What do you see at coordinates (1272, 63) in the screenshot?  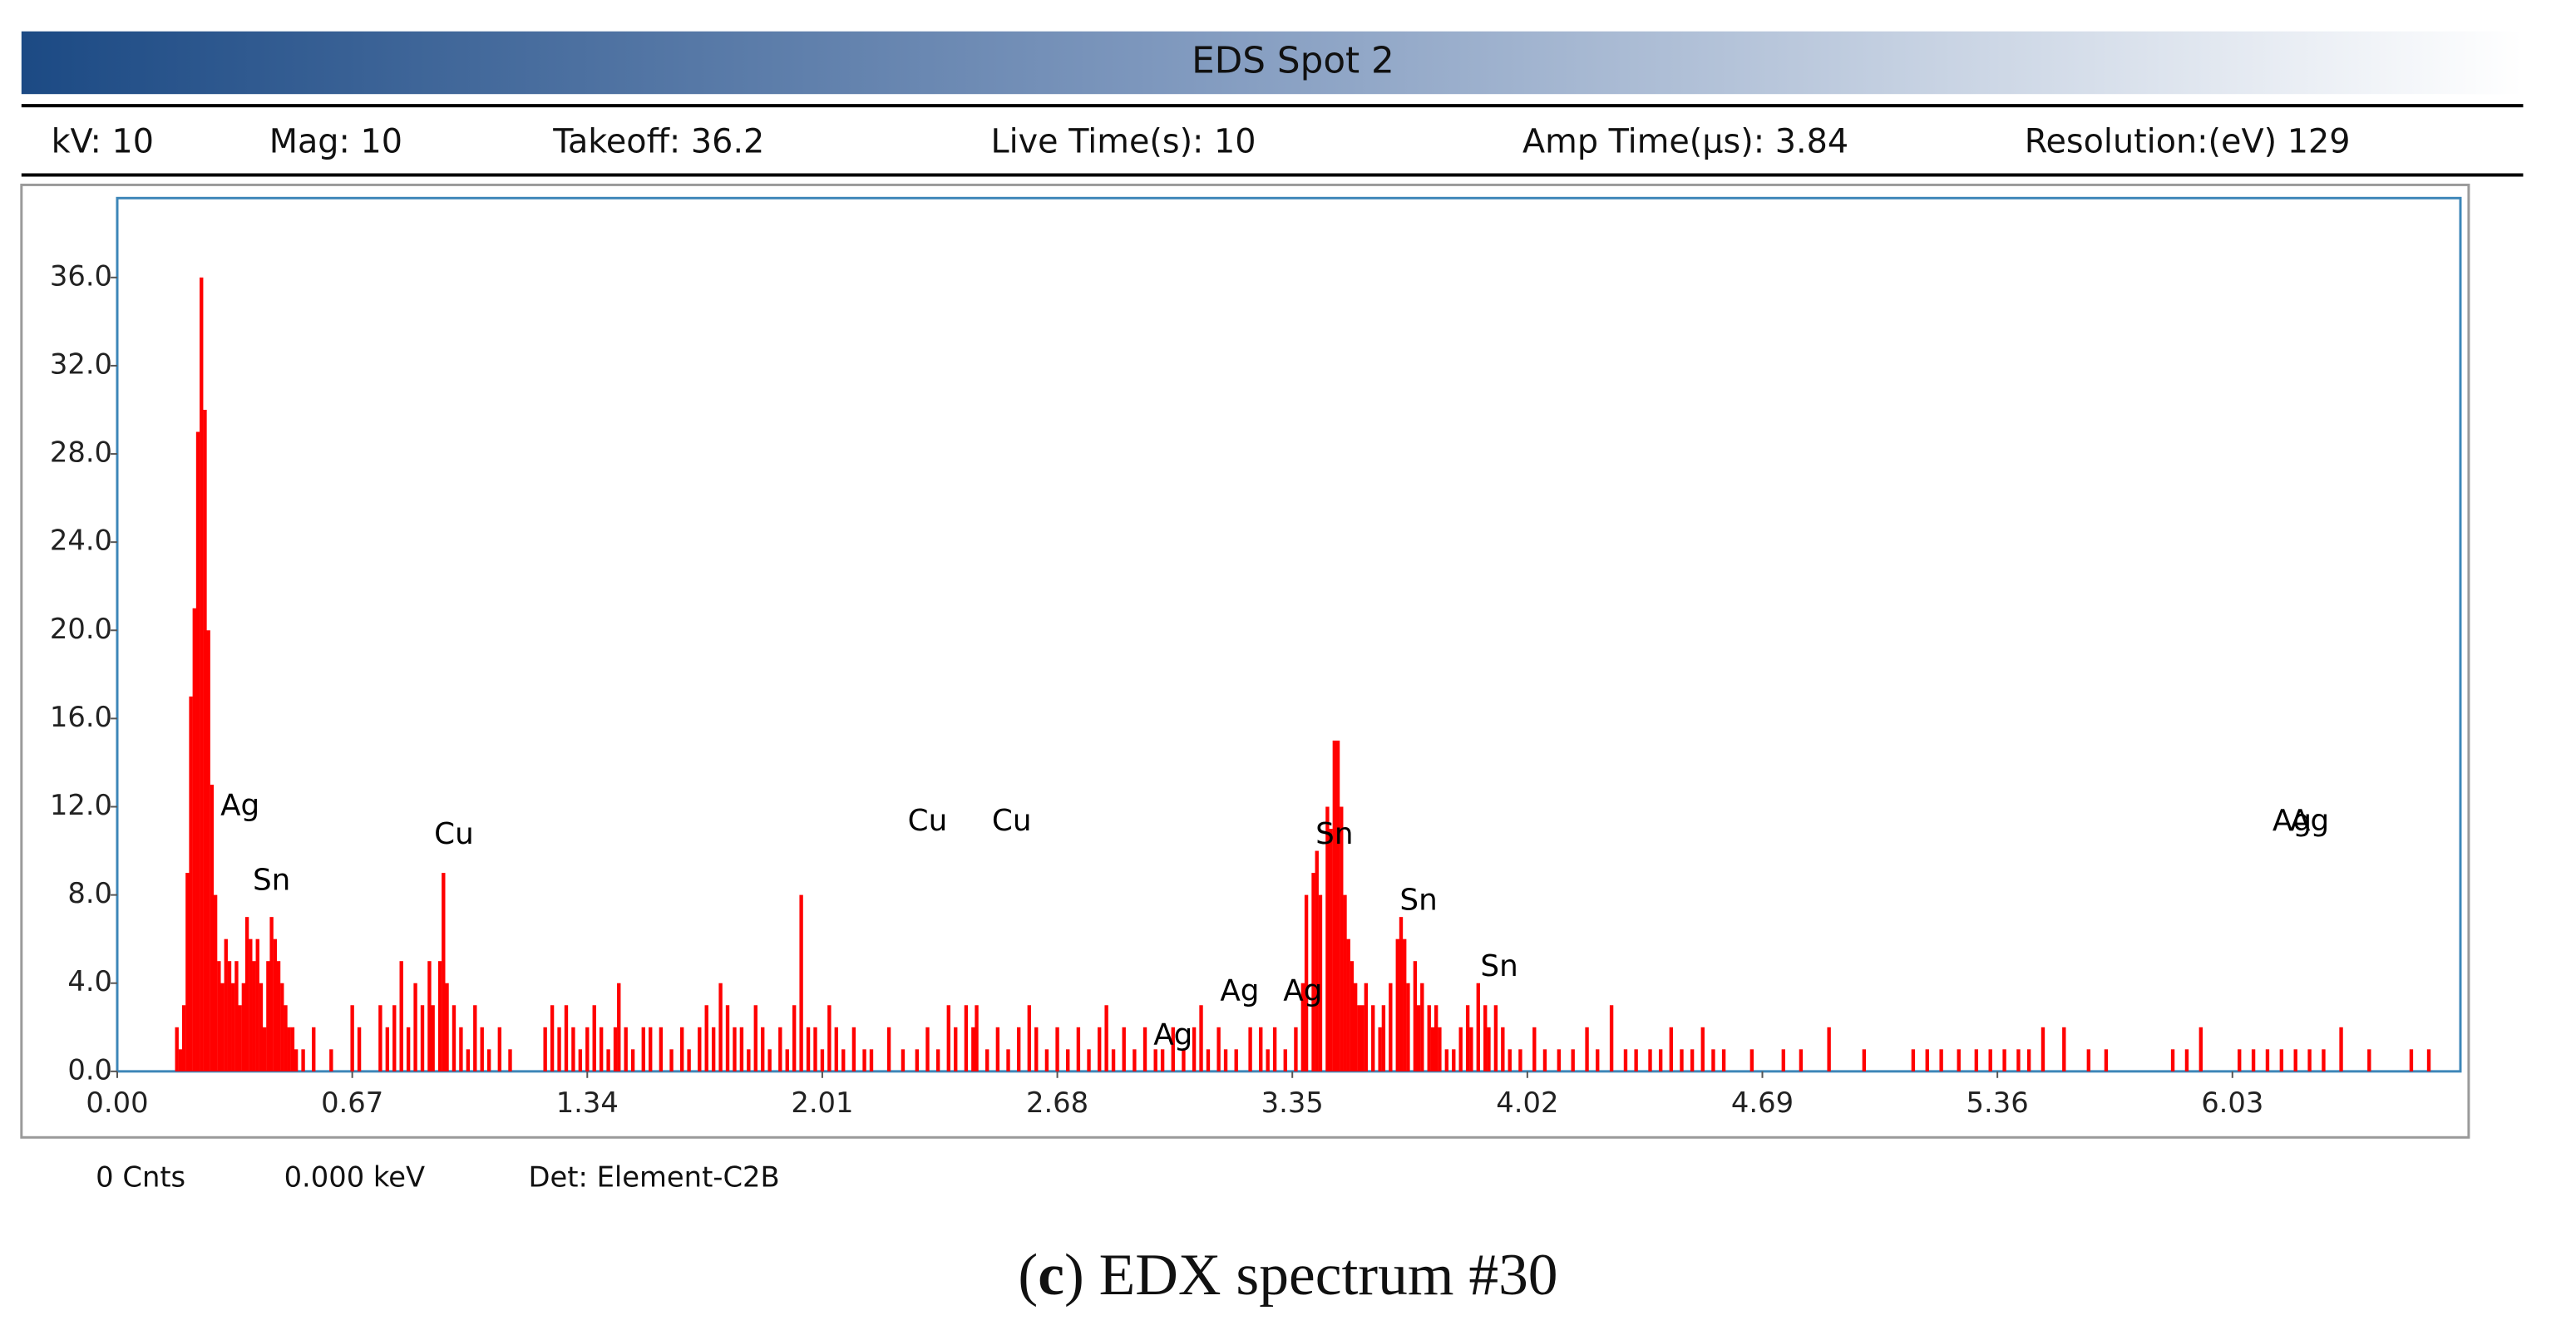 I see `header-bar` at bounding box center [1272, 63].